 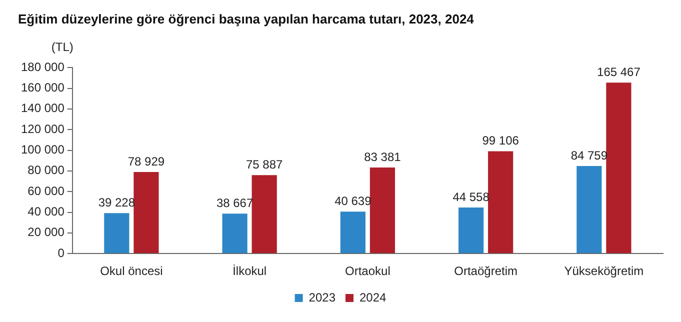 What do you see at coordinates (249, 271) in the screenshot?
I see `x-tick-label: İlkokul` at bounding box center [249, 271].